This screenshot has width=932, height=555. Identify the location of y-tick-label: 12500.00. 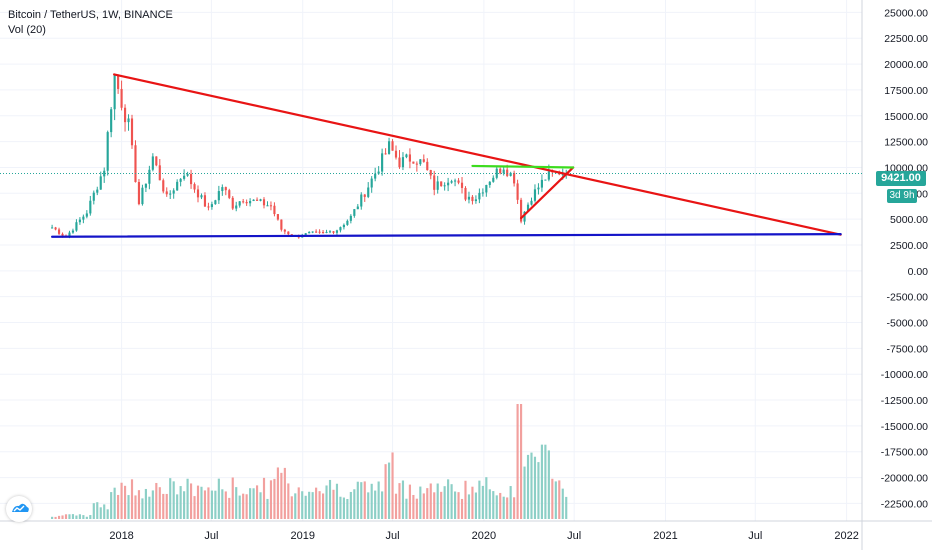
(906, 143).